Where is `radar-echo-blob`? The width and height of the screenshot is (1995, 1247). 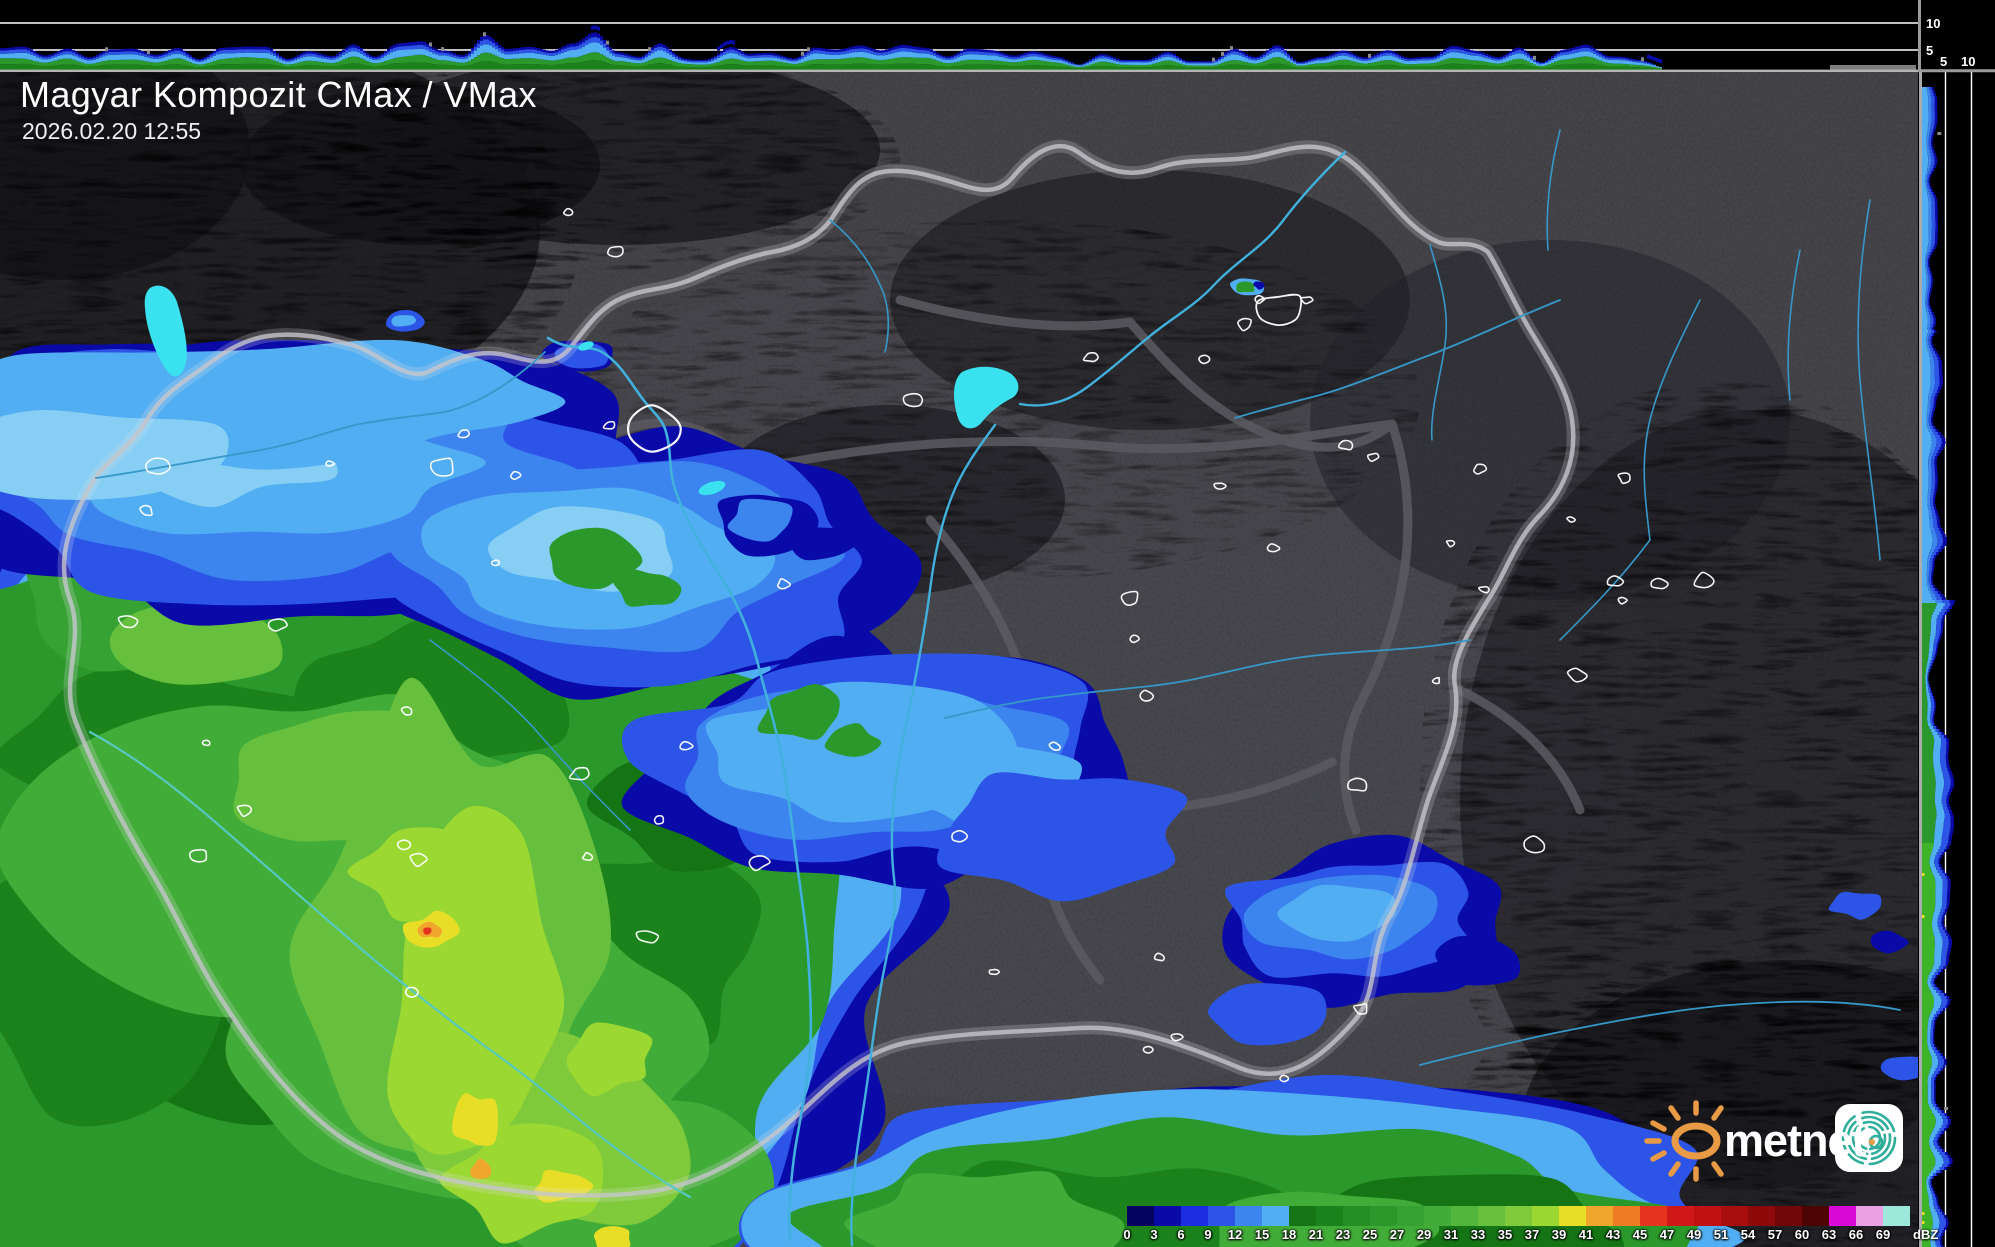 radar-echo-blob is located at coordinates (1337, 913).